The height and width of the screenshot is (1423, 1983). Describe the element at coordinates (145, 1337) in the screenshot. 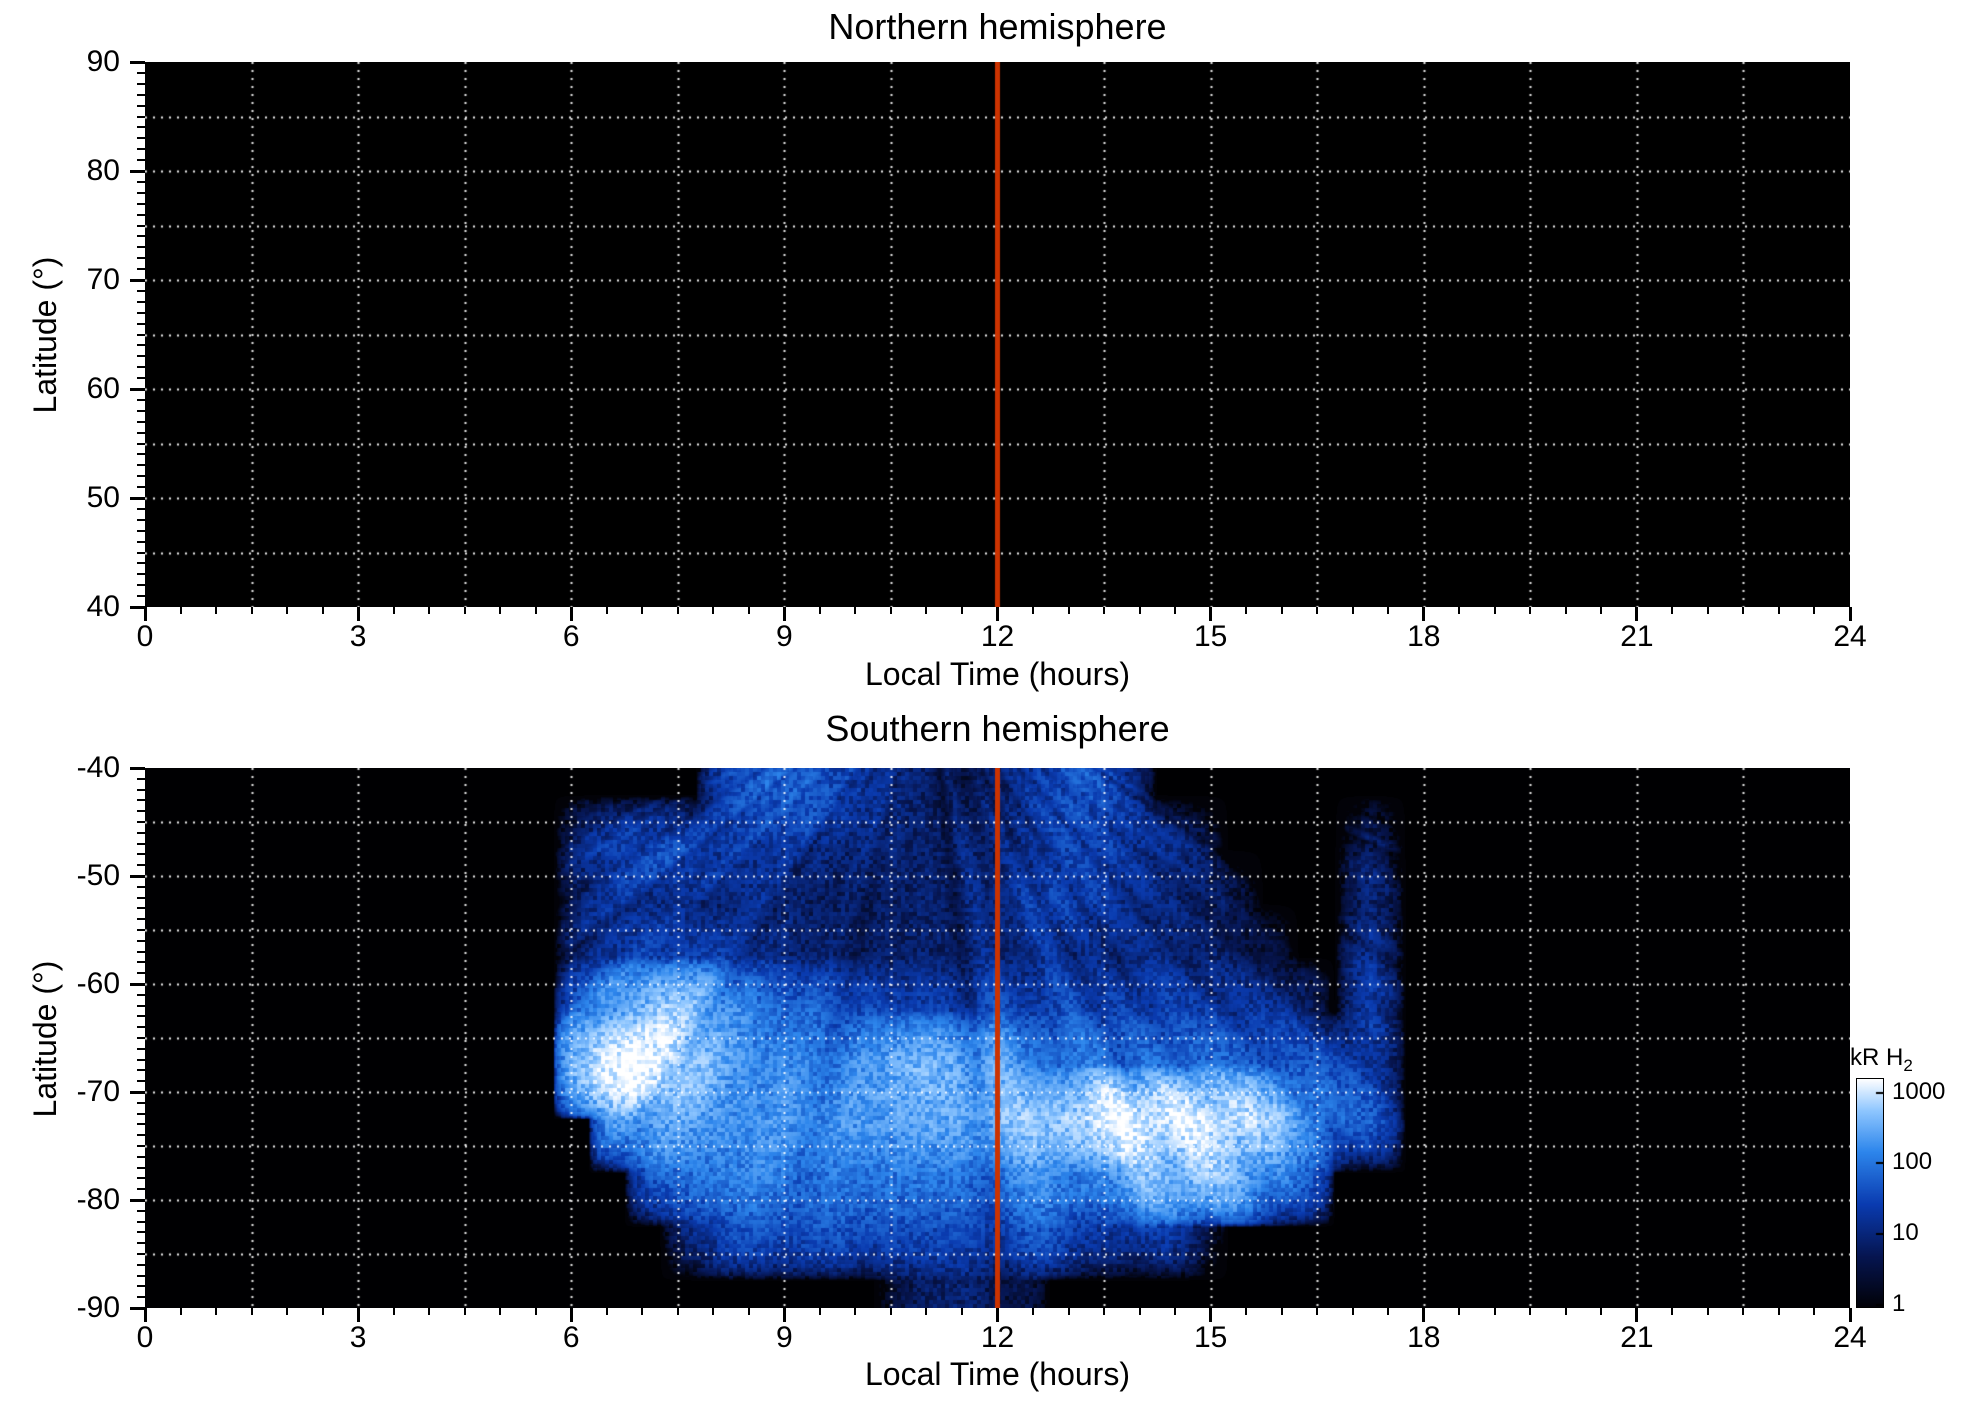

I see `x-tick-label: 0` at that location.